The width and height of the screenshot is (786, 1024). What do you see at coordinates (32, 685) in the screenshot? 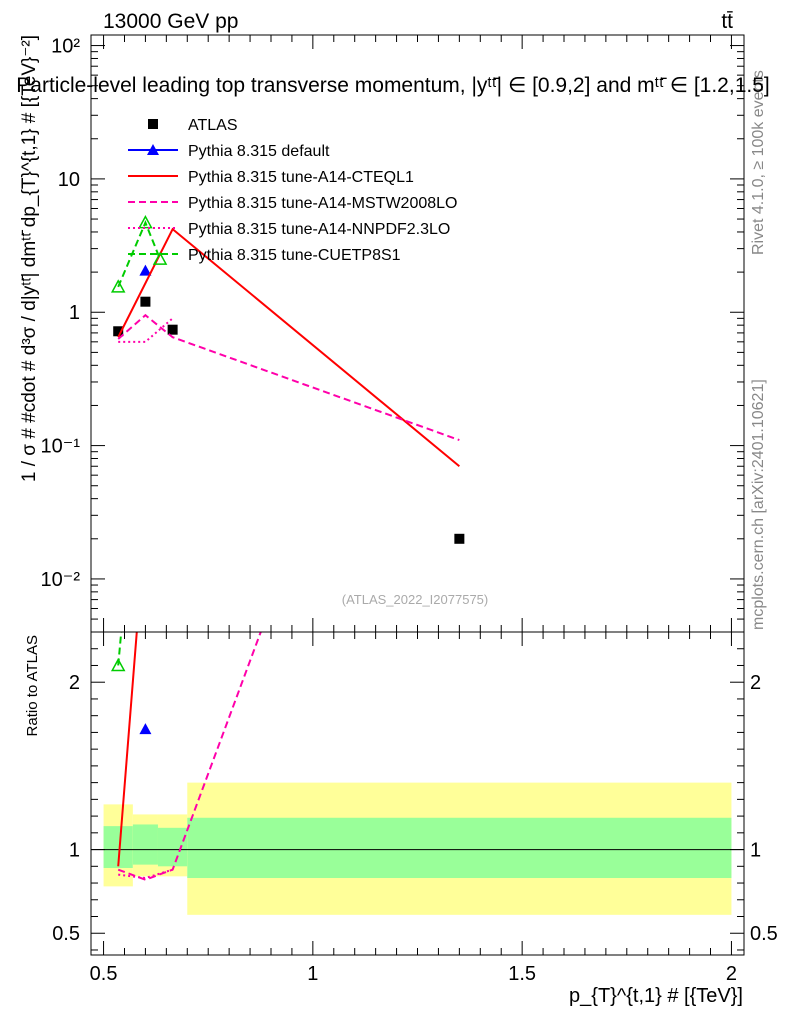
I see `ratio-axis-label: Ratio to ATLAS` at bounding box center [32, 685].